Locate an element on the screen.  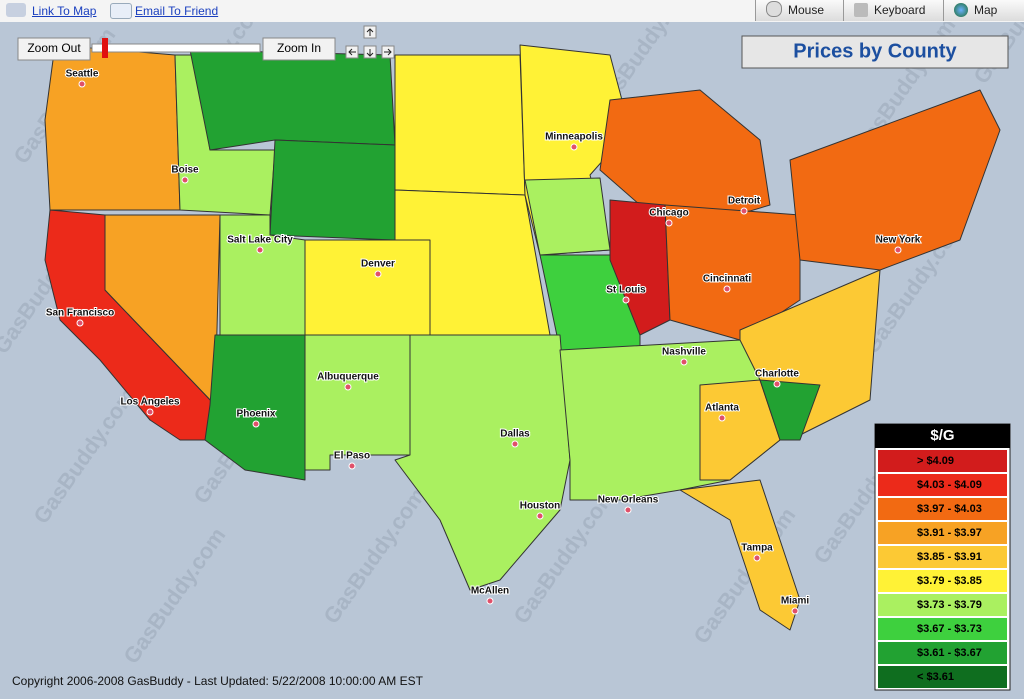
city-label: McAllen is located at coordinates (490, 591).